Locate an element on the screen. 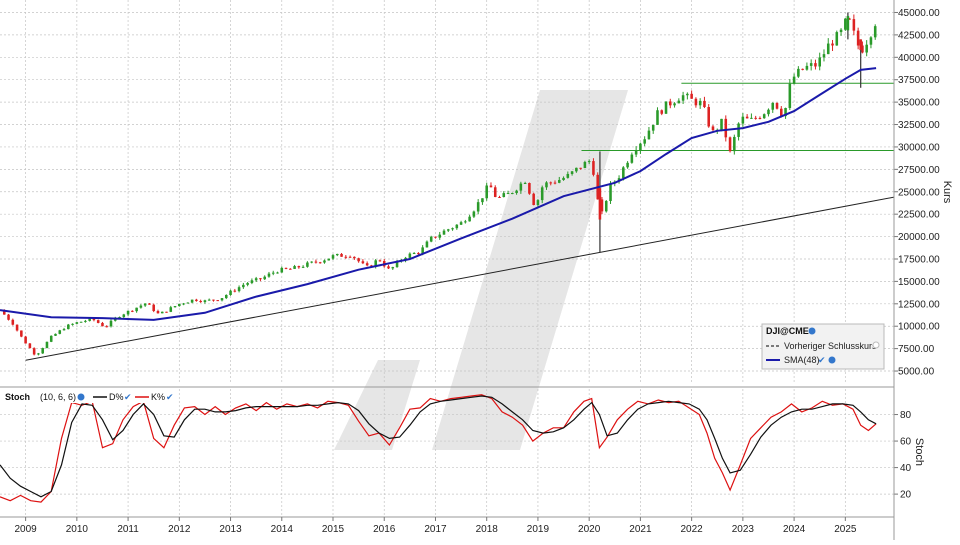 Image resolution: width=960 pixels, height=545 pixels. time-tick-label: 2018 is located at coordinates (487, 529).